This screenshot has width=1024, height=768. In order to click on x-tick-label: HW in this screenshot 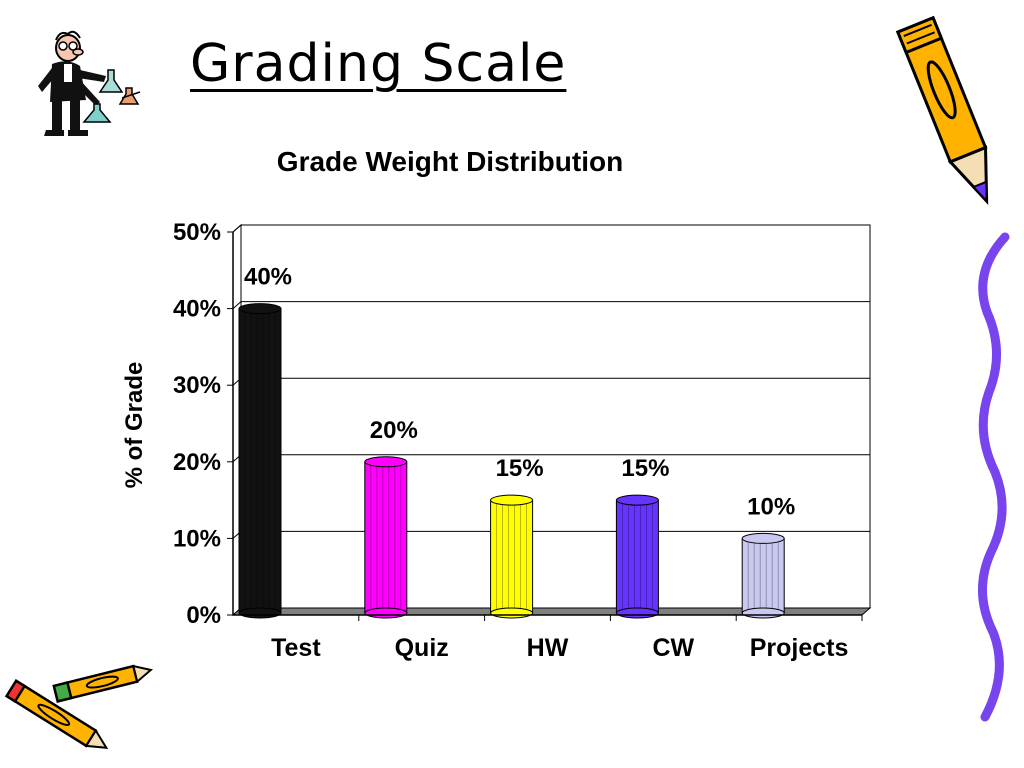, I will do `click(548, 648)`.